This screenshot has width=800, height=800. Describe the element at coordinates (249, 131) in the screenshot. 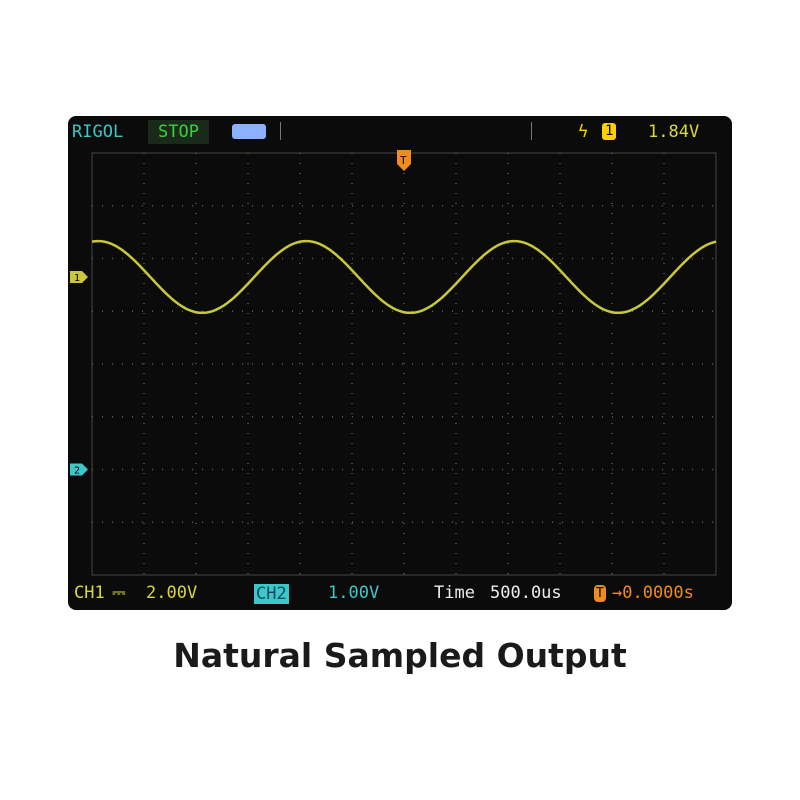

I see `memory-depth-icon` at that location.